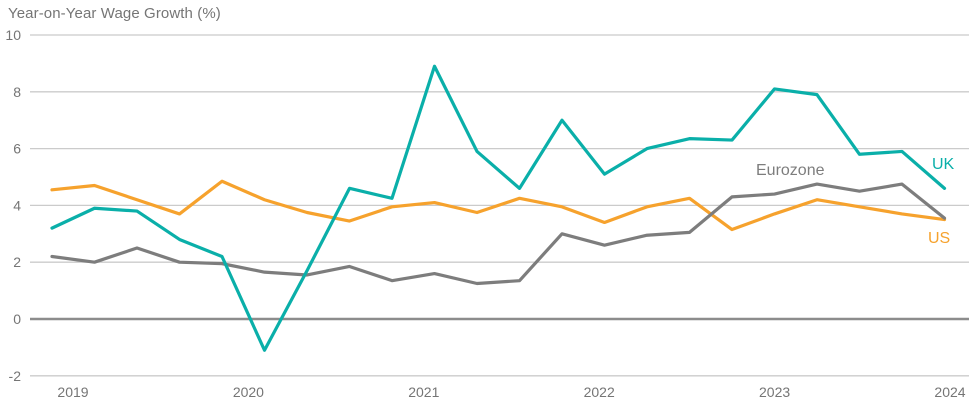  What do you see at coordinates (17, 319) in the screenshot?
I see `y-tick-label: 0` at bounding box center [17, 319].